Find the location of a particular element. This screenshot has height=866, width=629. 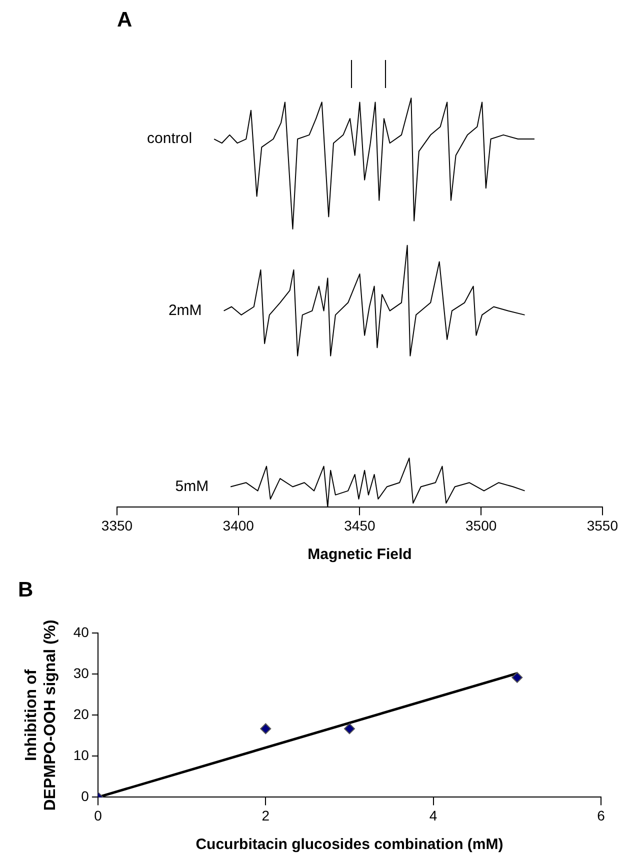

x-axis-title: Magnetic Field is located at coordinates (360, 555).